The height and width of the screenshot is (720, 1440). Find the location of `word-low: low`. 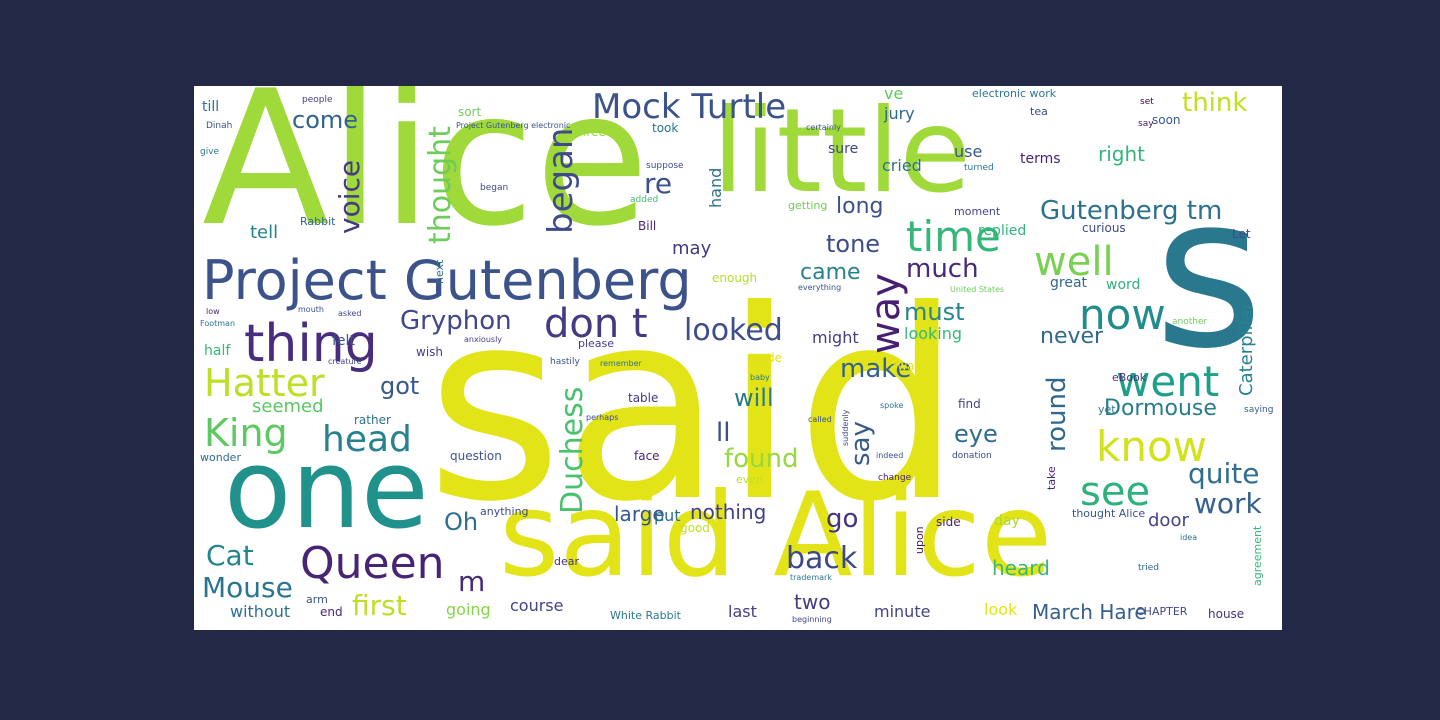

word-low: low is located at coordinates (213, 311).